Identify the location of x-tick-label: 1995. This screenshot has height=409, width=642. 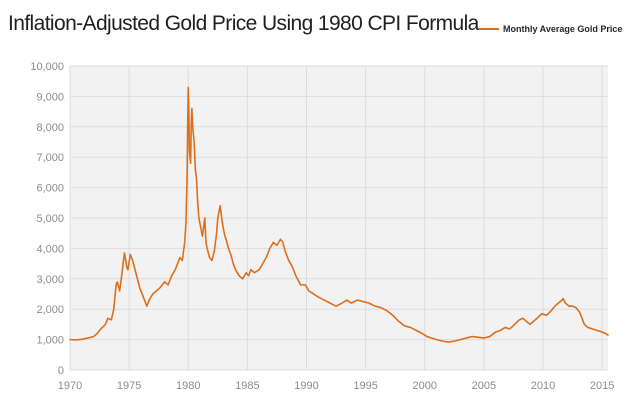
(365, 386).